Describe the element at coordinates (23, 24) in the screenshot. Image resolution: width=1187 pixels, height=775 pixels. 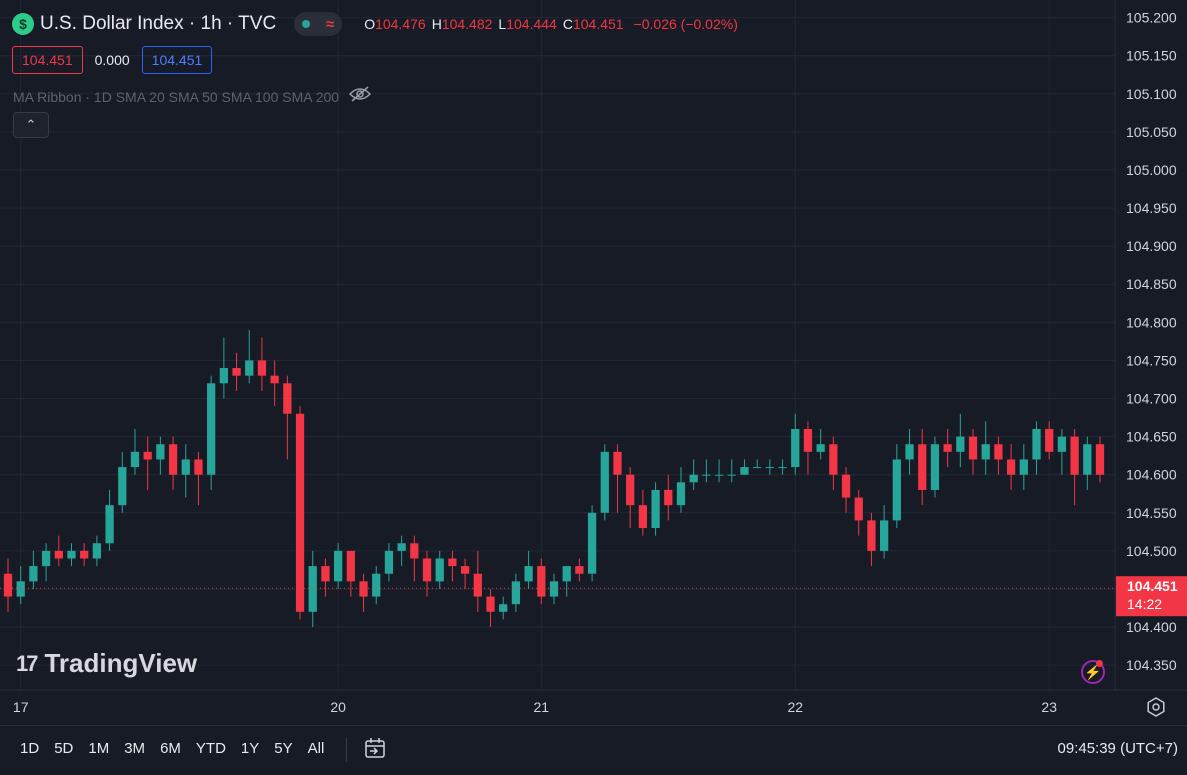
I see `dollar-logo-icon: $` at that location.